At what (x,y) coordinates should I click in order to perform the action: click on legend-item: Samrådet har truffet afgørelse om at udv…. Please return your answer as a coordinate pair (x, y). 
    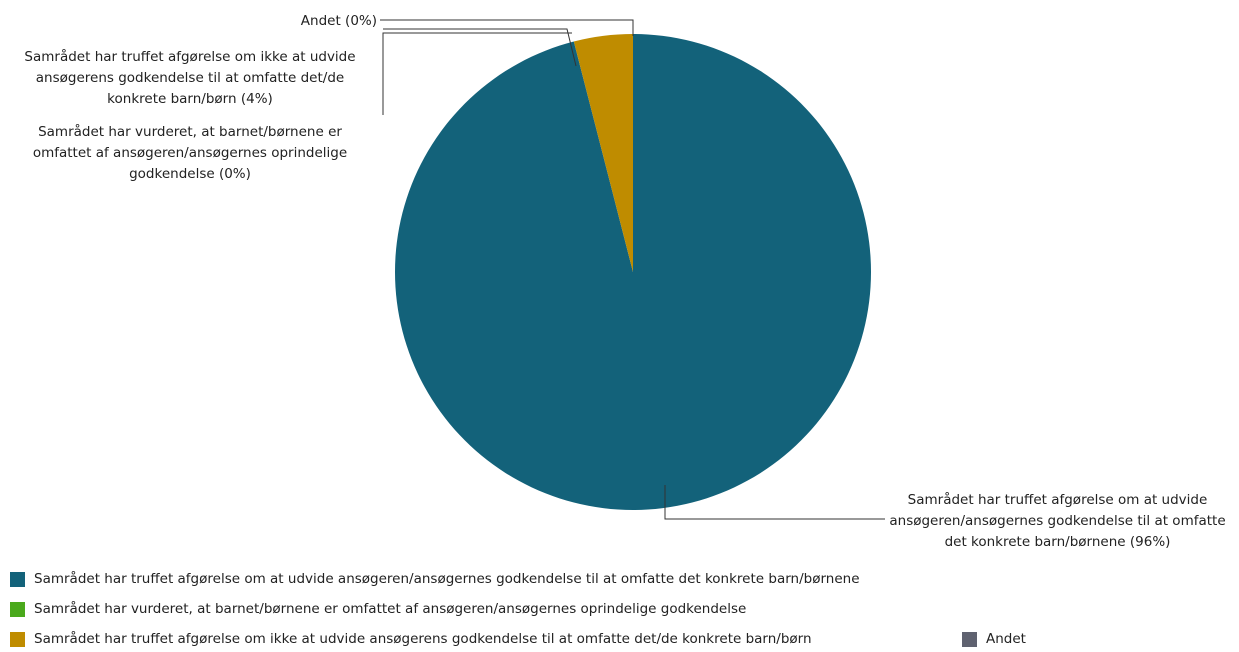
    Looking at the image, I should click on (435, 579).